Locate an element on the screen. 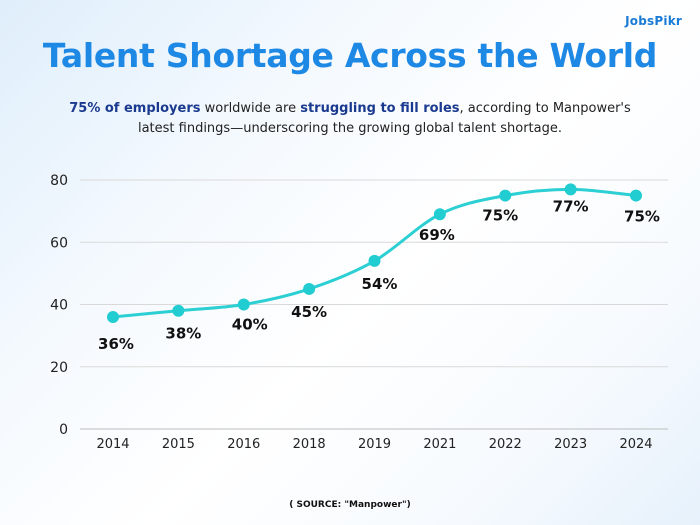 The width and height of the screenshot is (700, 525). x-tick-label: 2024 is located at coordinates (635, 444).